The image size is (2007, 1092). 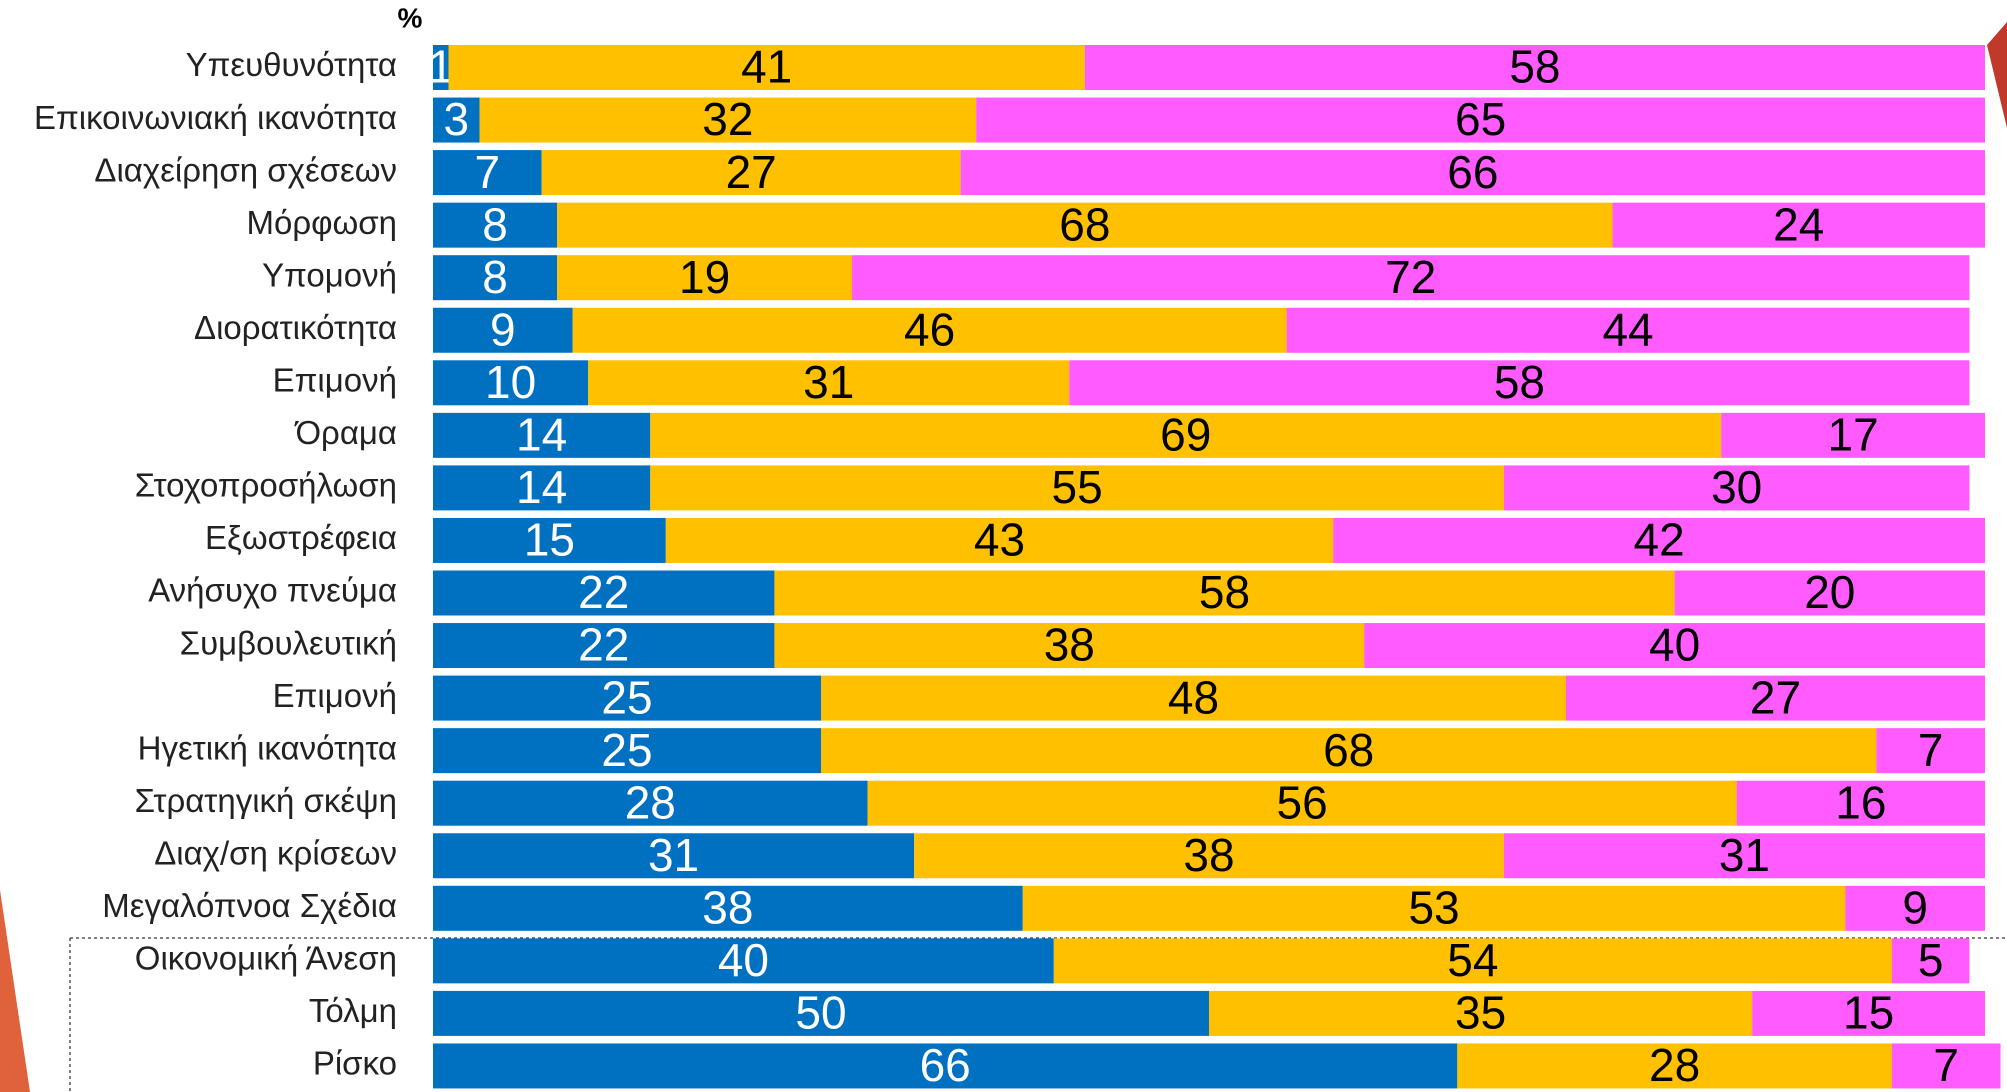 I want to click on value-label: 32, so click(x=727, y=119).